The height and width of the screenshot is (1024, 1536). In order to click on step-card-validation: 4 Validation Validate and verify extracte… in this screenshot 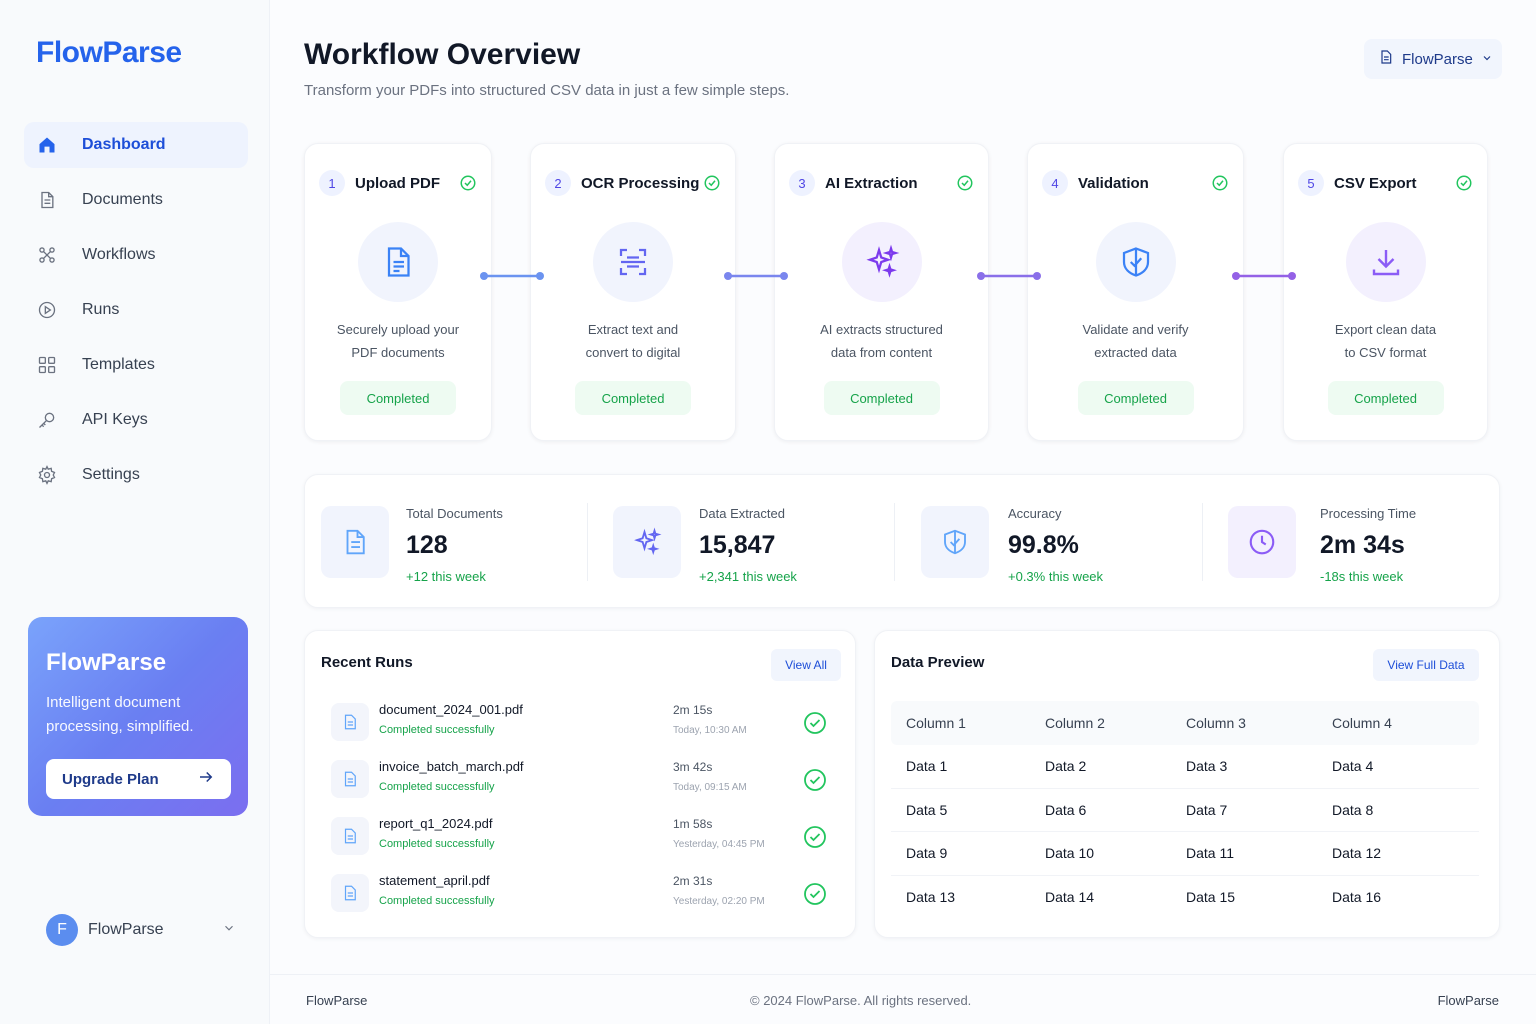, I will do `click(1135, 292)`.